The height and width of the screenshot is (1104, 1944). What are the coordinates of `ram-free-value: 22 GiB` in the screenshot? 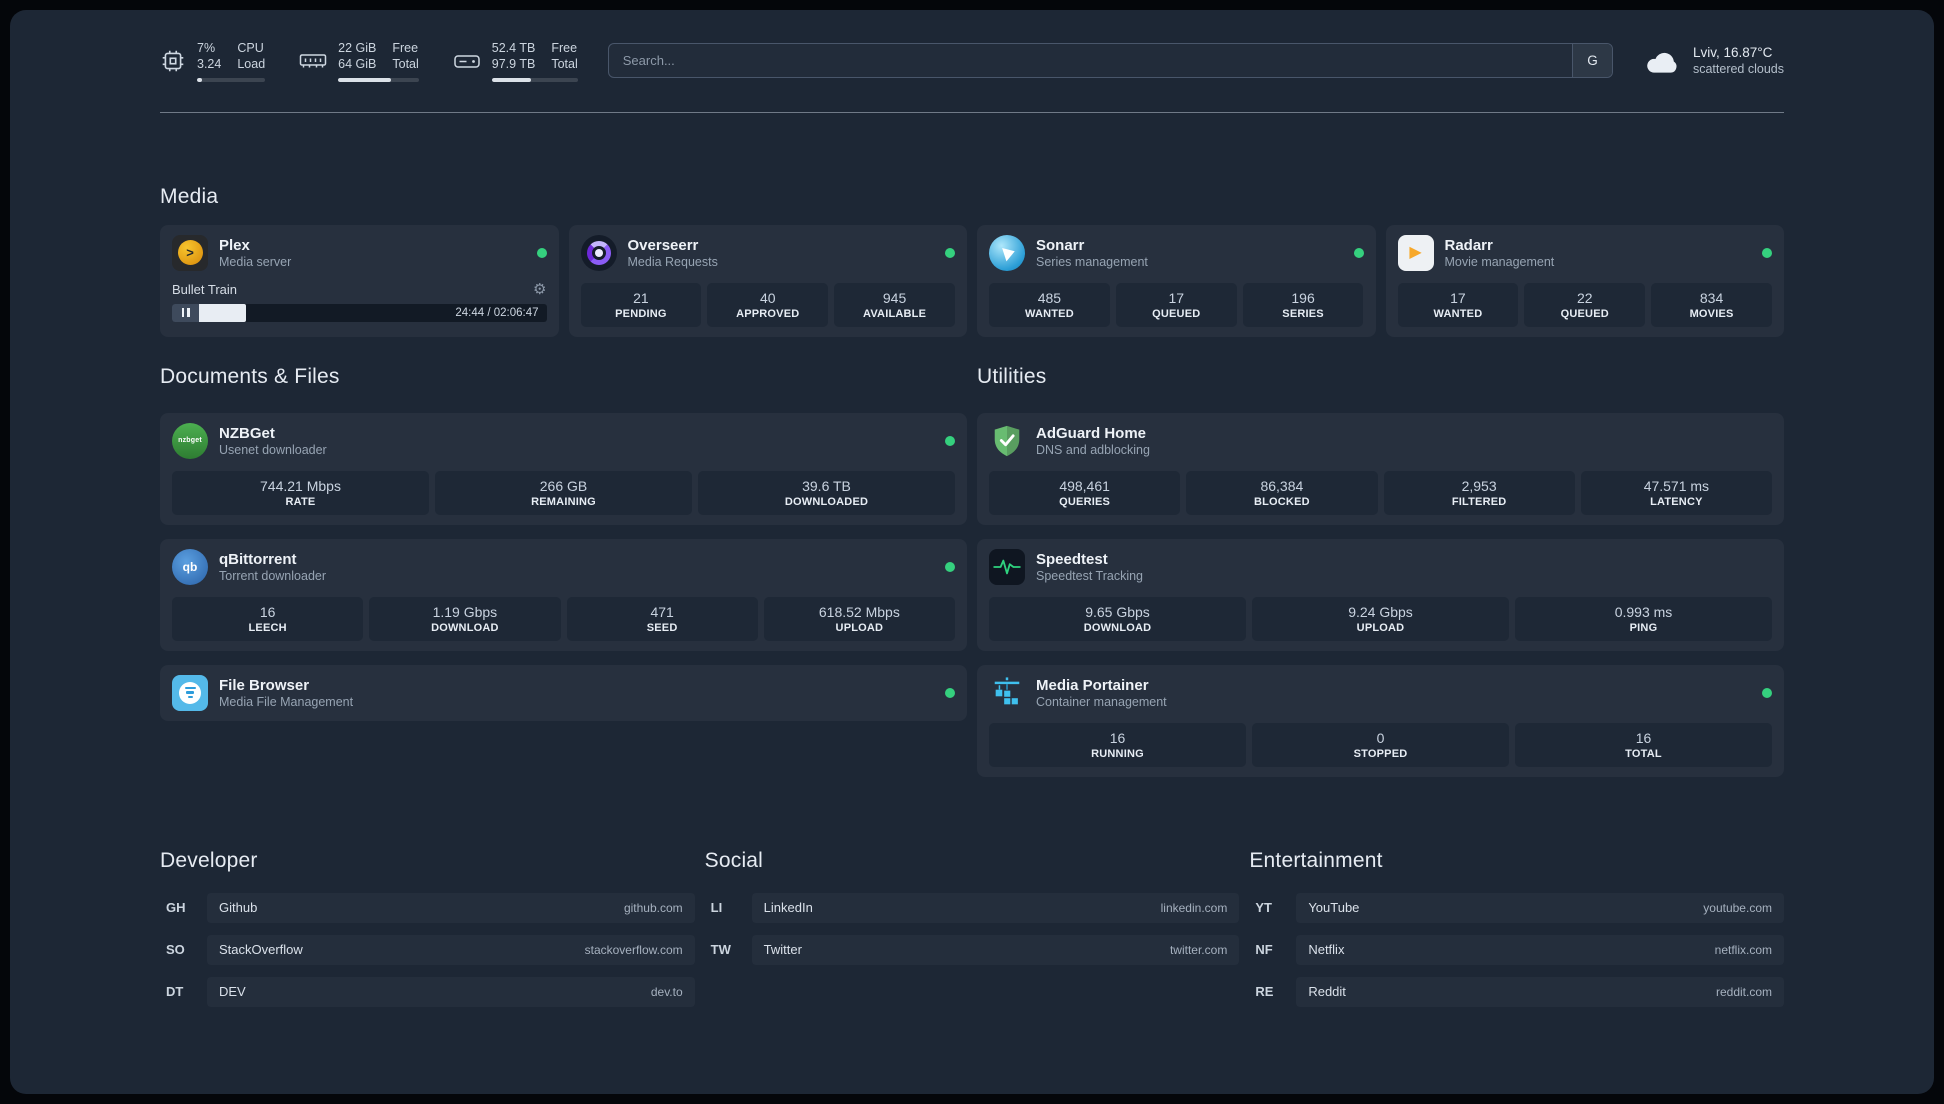 It's located at (357, 48).